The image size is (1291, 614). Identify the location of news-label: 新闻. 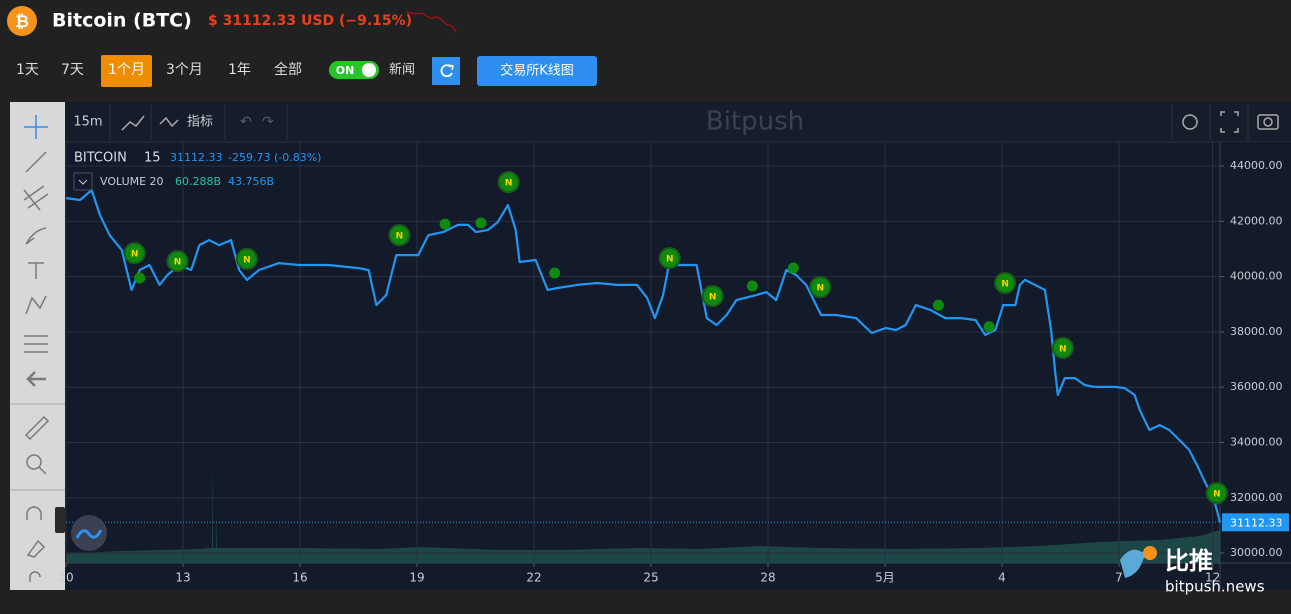
(402, 70).